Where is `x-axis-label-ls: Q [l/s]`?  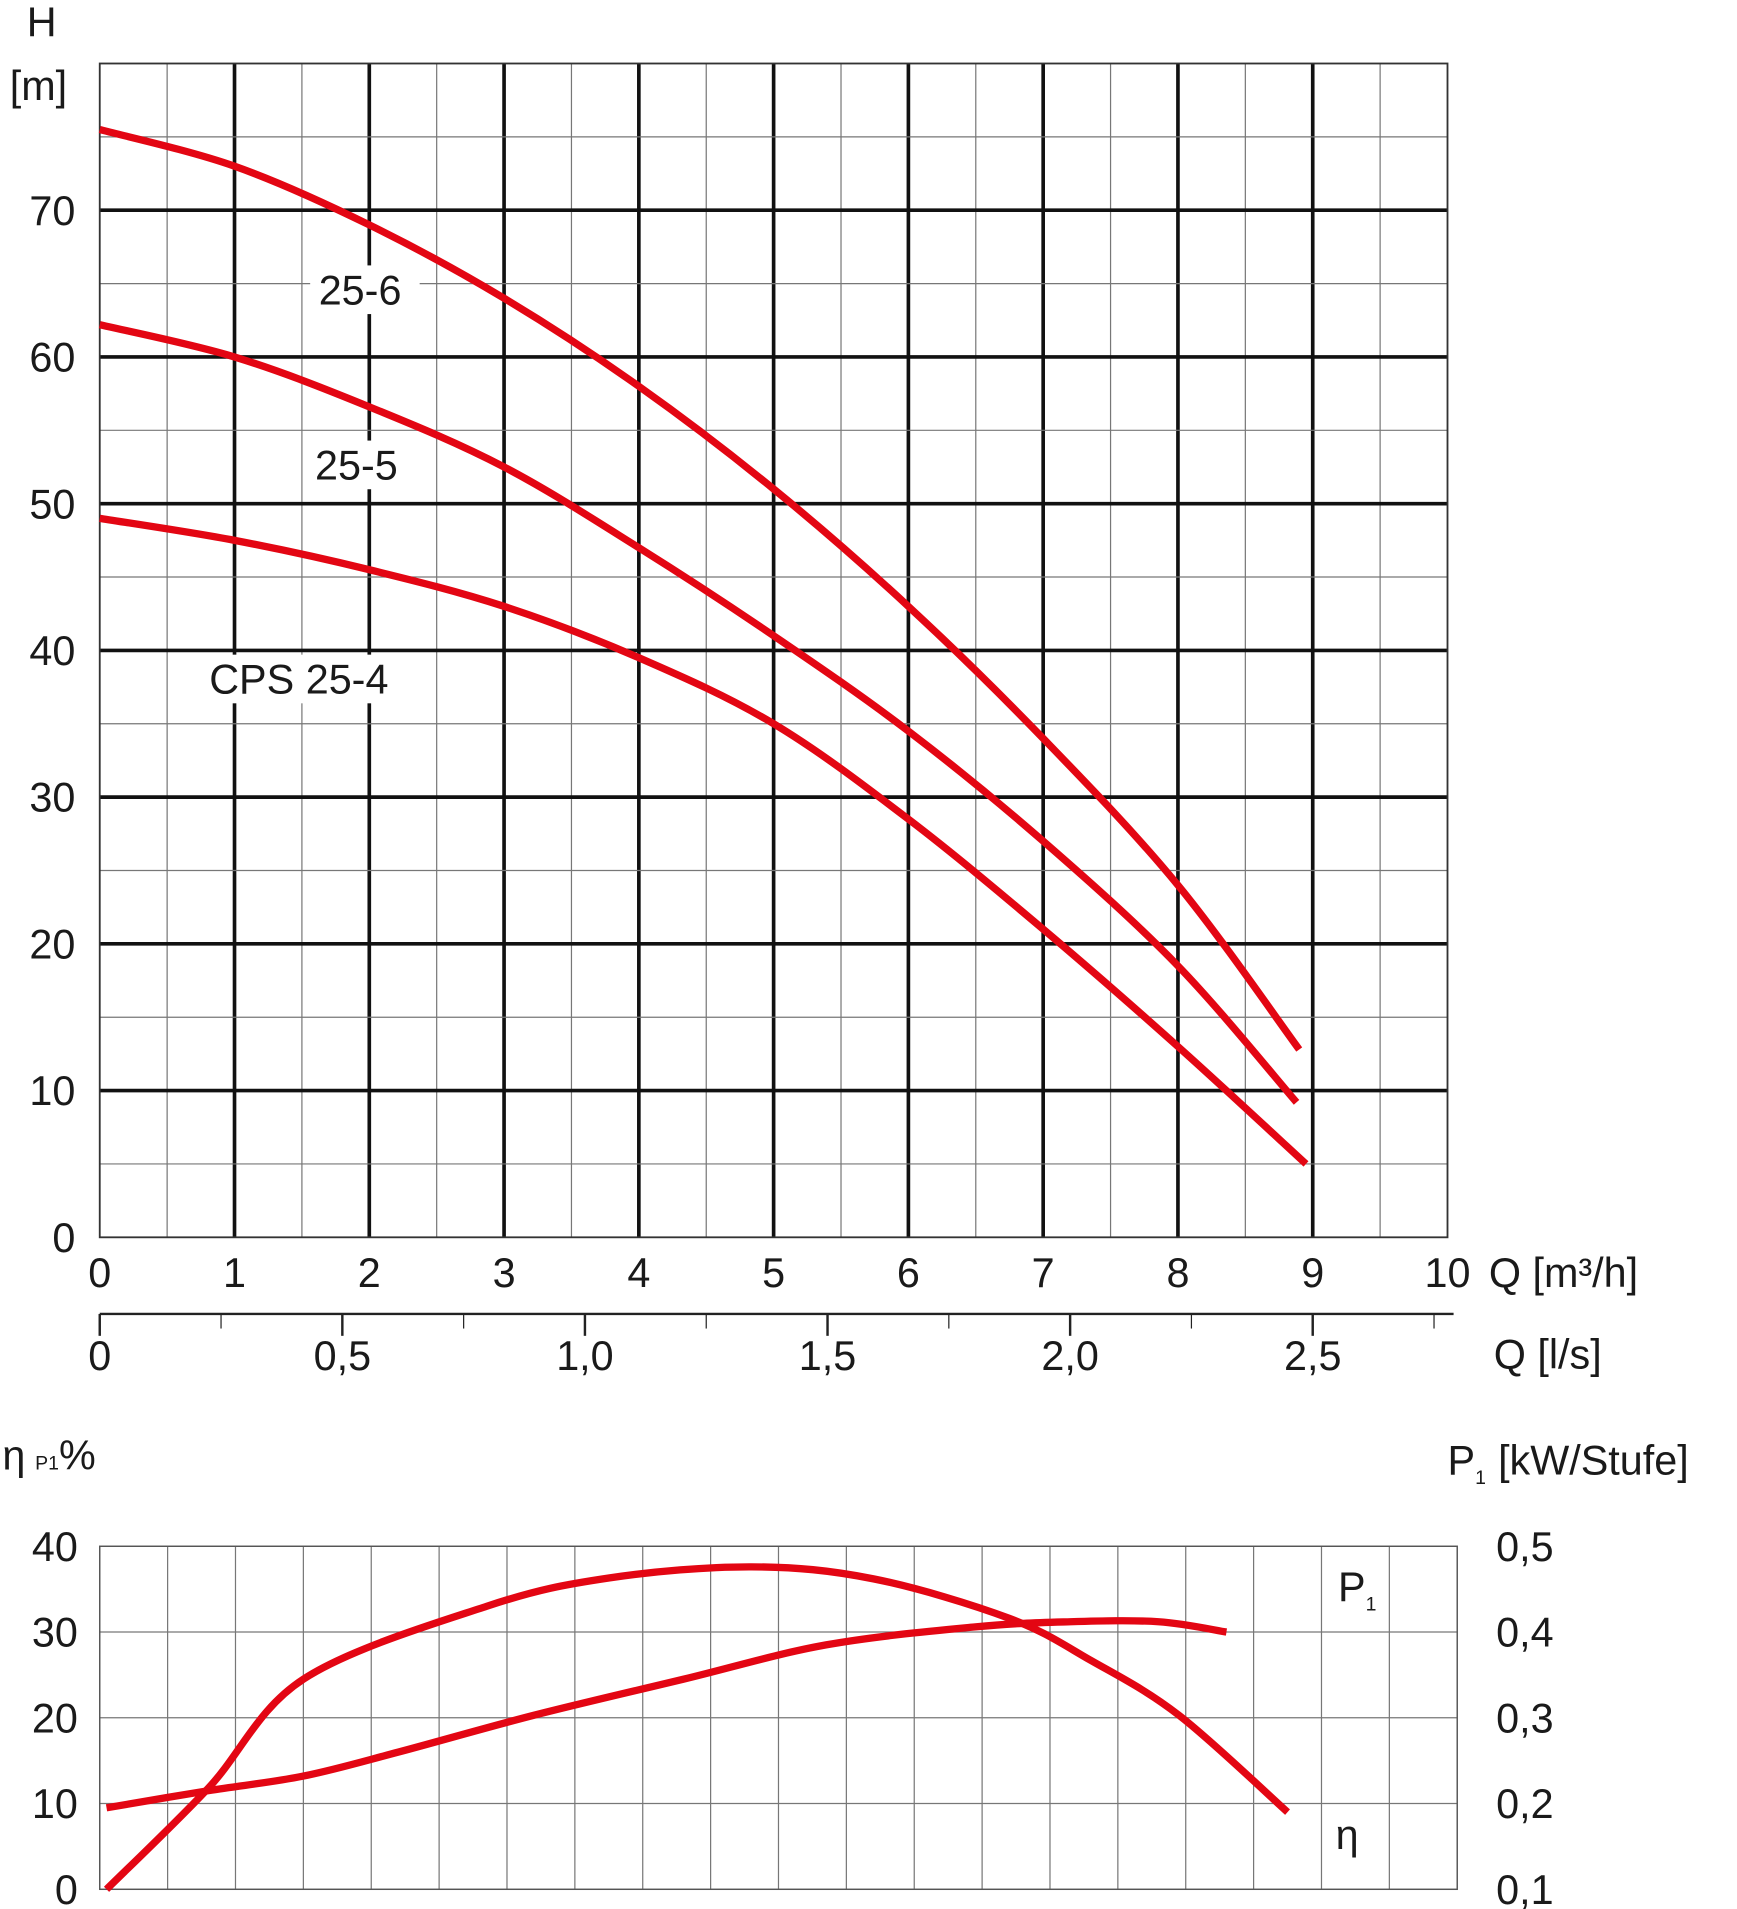 x-axis-label-ls: Q [l/s] is located at coordinates (1548, 1355).